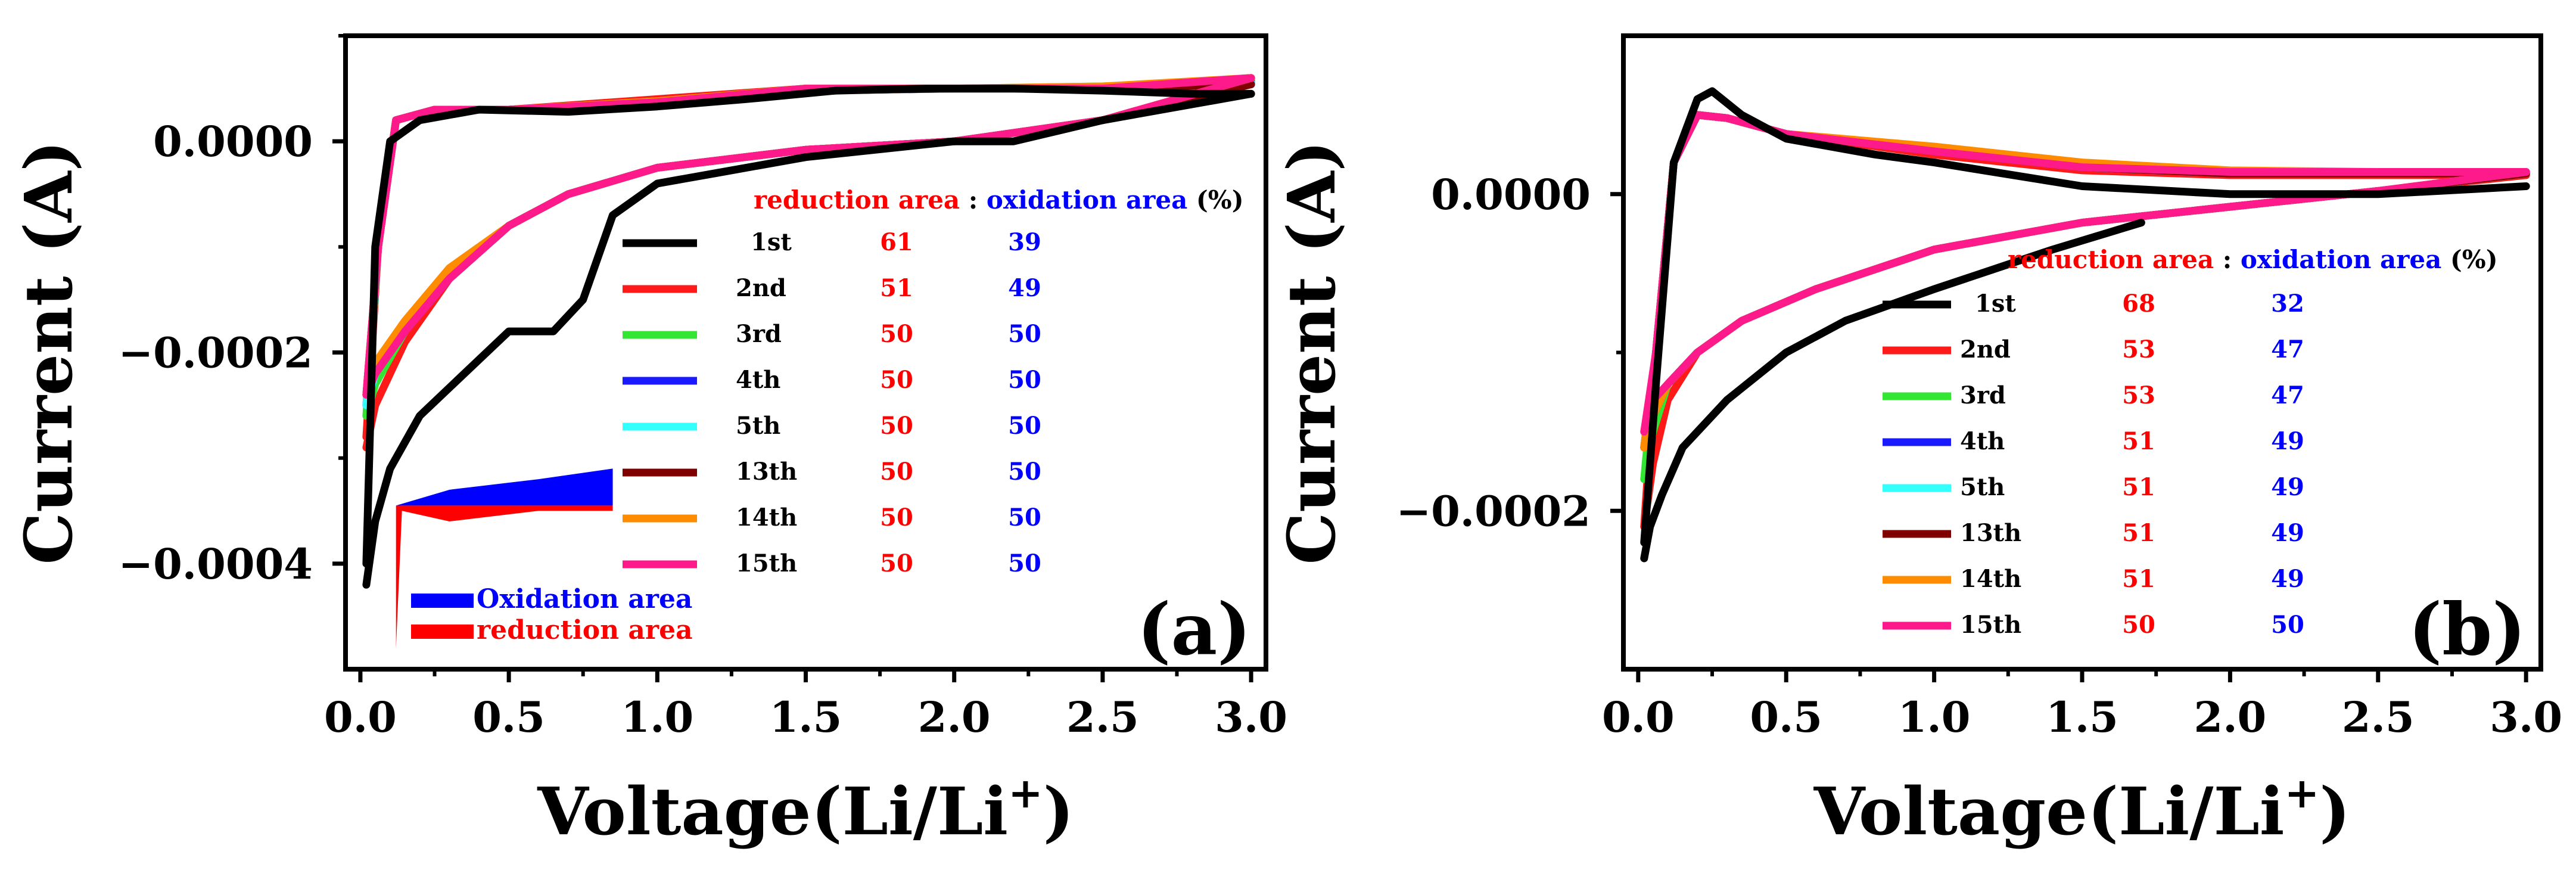  I want to click on series-2nd-cathodic-line, so click(2085, 351).